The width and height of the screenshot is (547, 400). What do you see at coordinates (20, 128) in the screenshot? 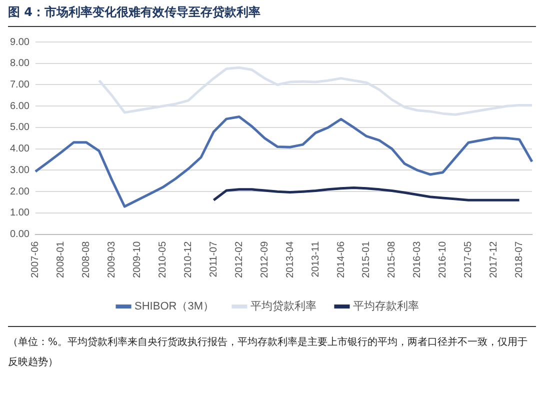
I see `y-tick-label: 5.00` at bounding box center [20, 128].